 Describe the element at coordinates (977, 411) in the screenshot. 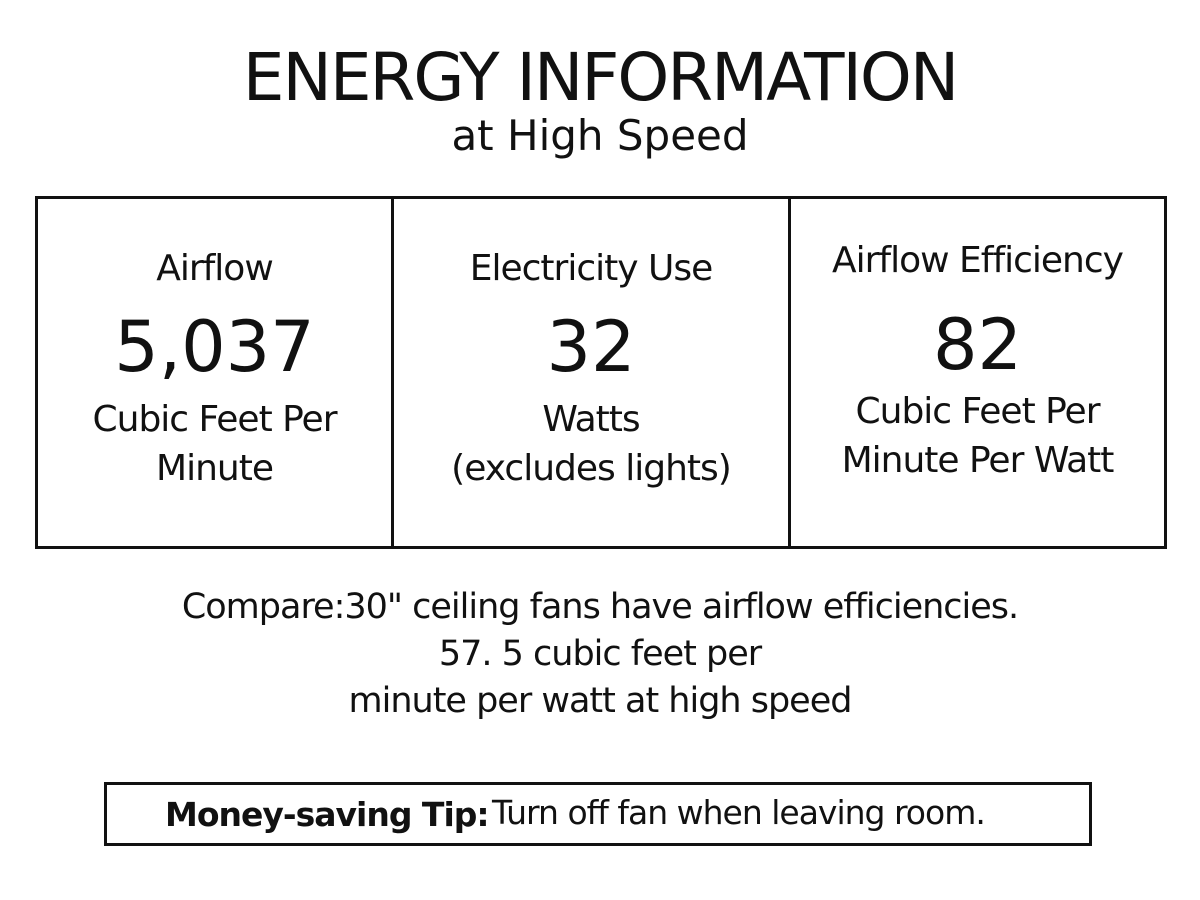

I see `airflow-efficiency-unit-line1: Cubic Feet Per` at that location.